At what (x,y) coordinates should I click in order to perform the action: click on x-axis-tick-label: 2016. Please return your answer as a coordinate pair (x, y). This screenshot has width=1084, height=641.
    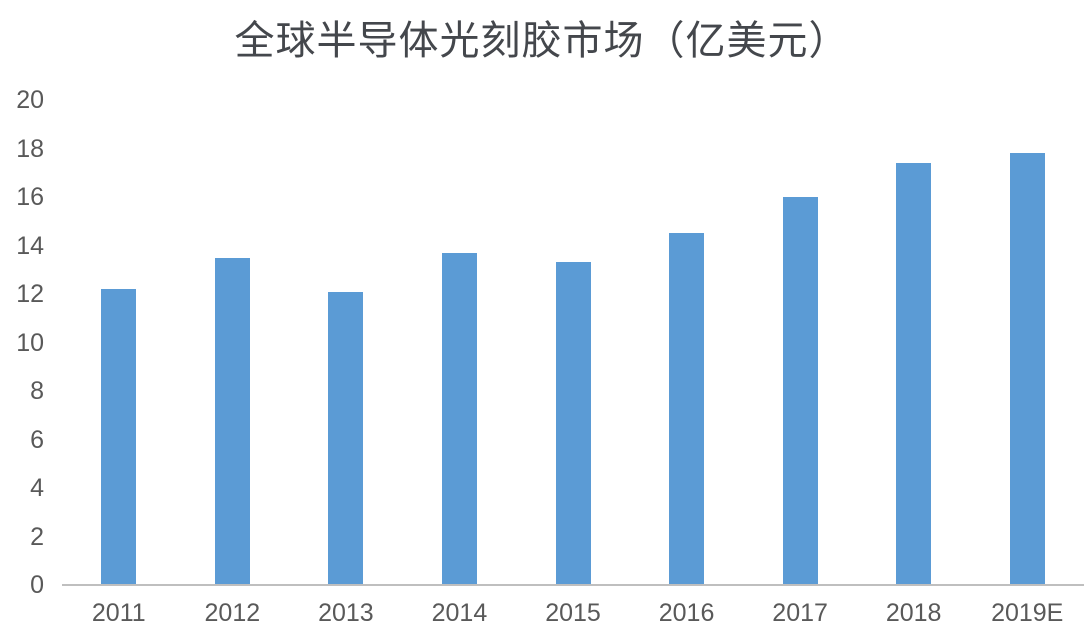
    Looking at the image, I should click on (686, 613).